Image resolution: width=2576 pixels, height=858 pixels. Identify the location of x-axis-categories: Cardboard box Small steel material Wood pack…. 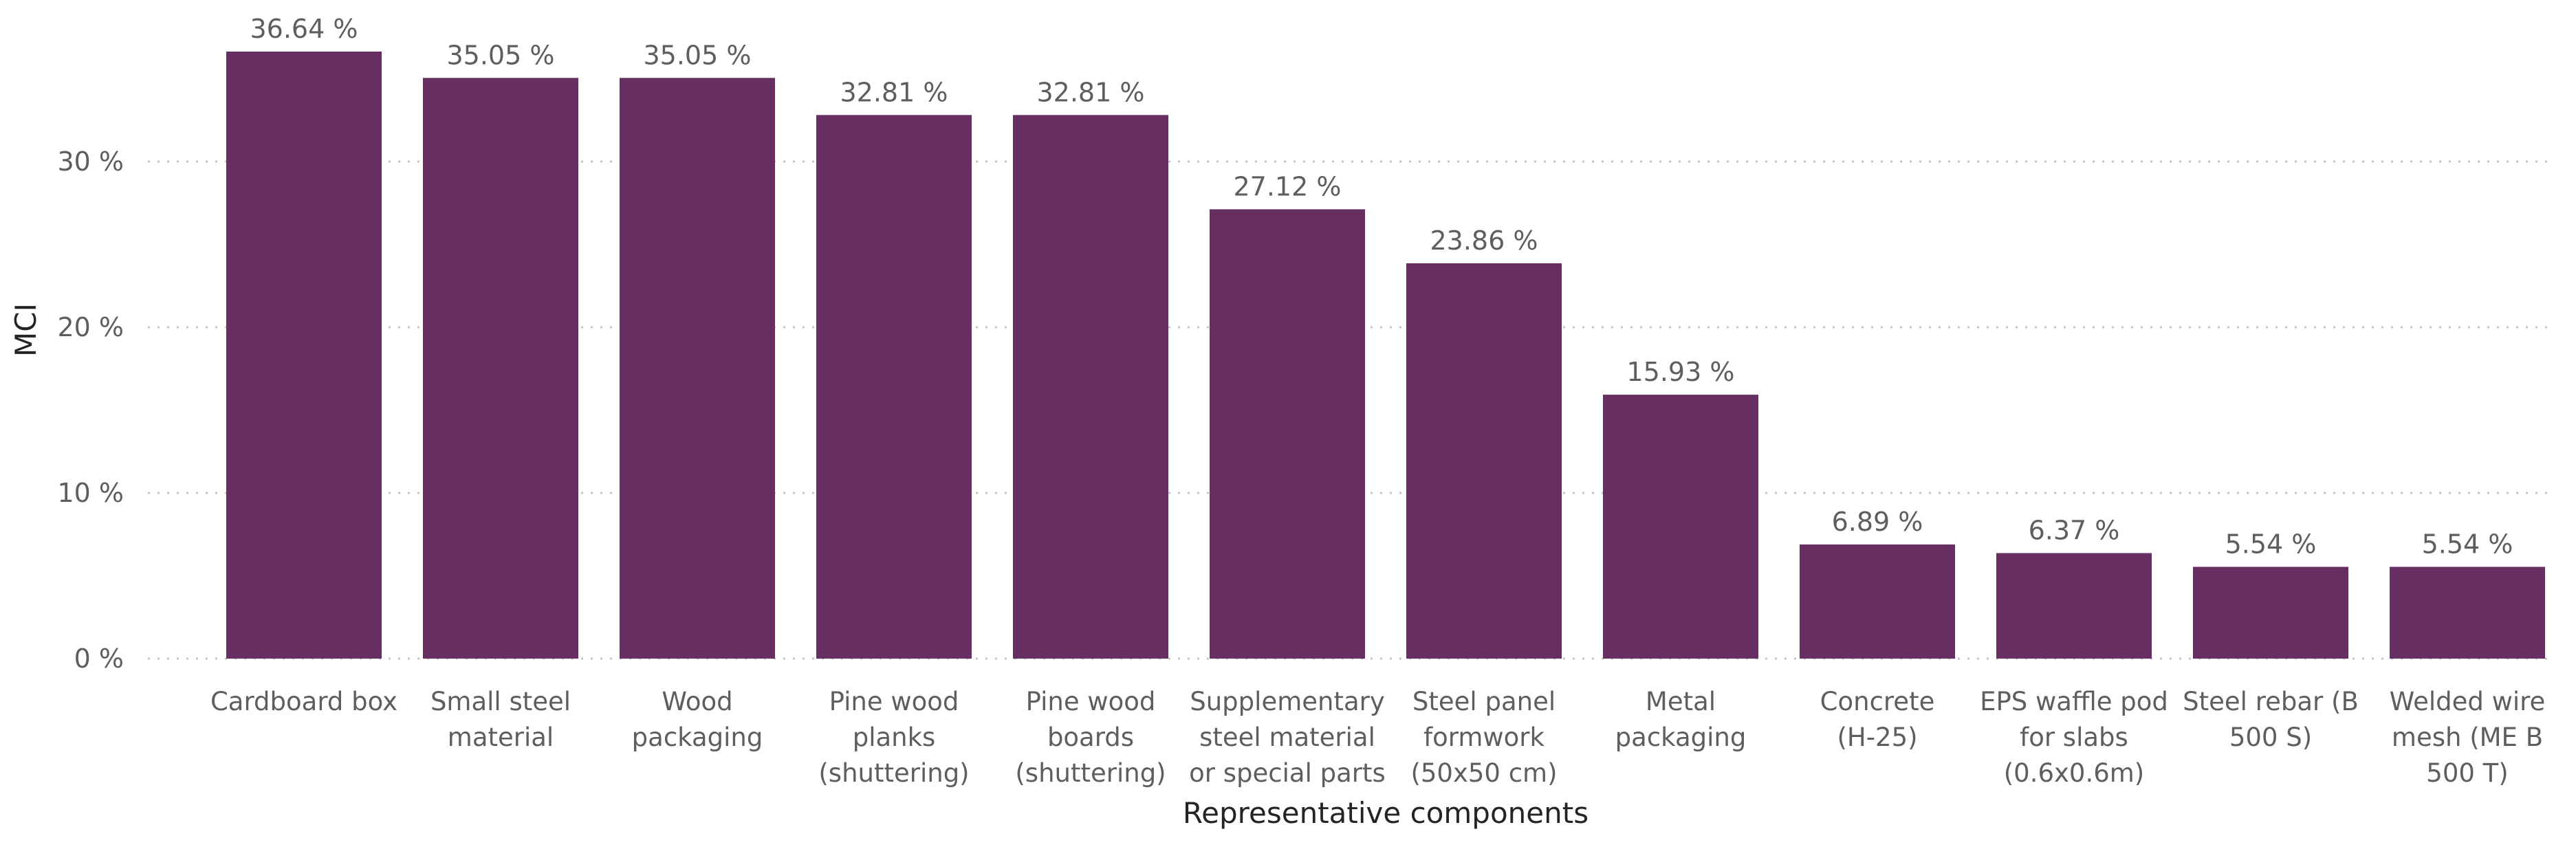
(1377, 737).